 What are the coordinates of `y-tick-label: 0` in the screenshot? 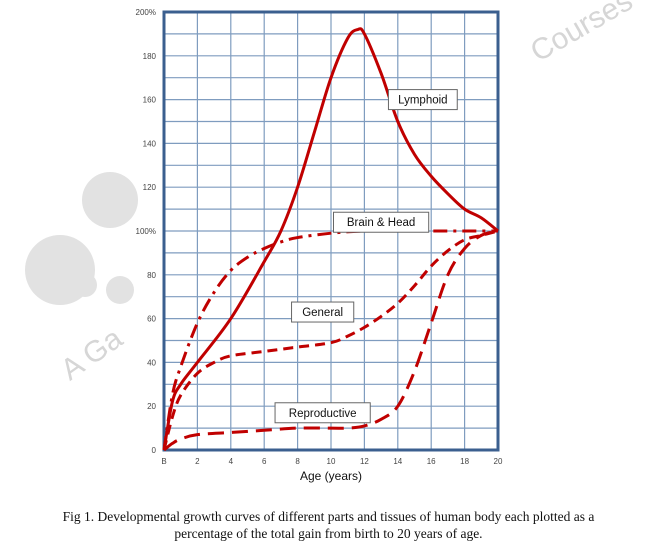 It's located at (154, 450).